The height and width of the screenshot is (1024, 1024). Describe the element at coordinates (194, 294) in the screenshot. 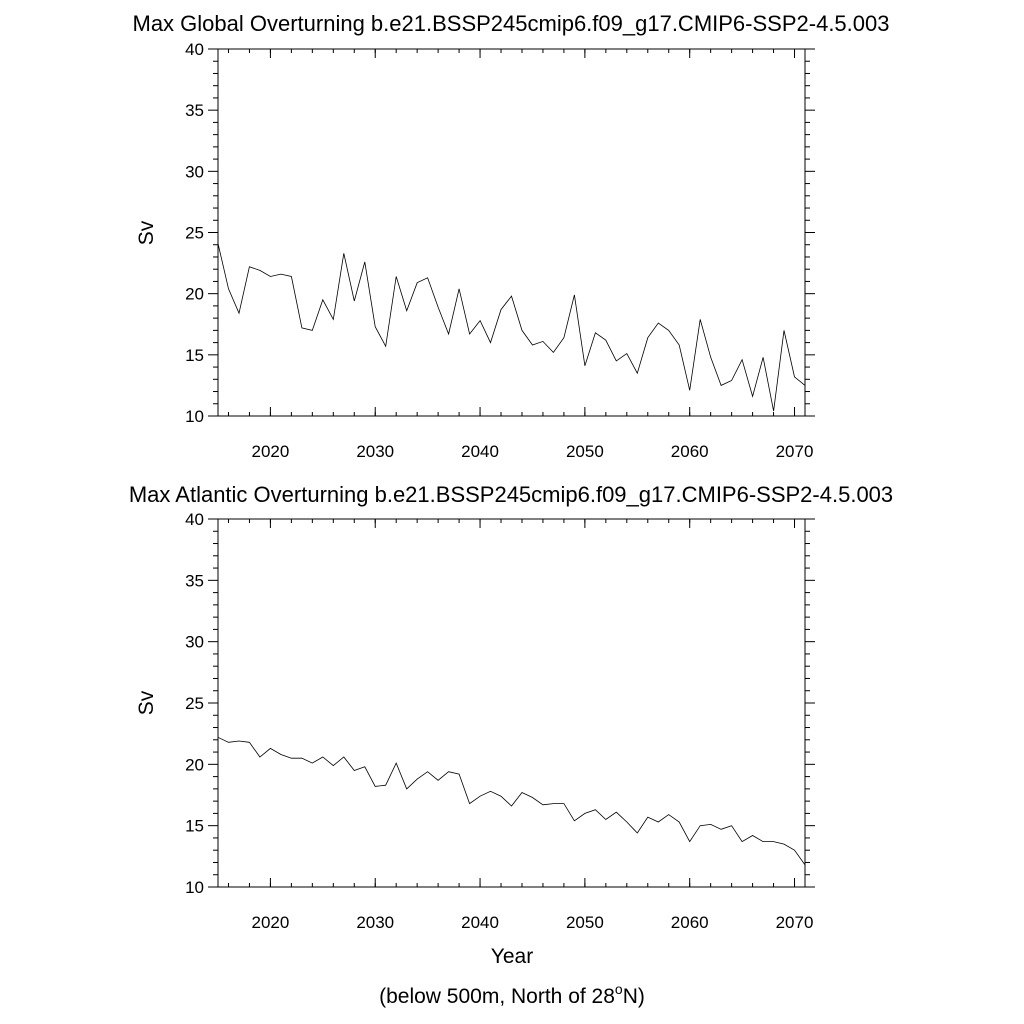

I see `chart-global-y-tick-label: 20` at that location.